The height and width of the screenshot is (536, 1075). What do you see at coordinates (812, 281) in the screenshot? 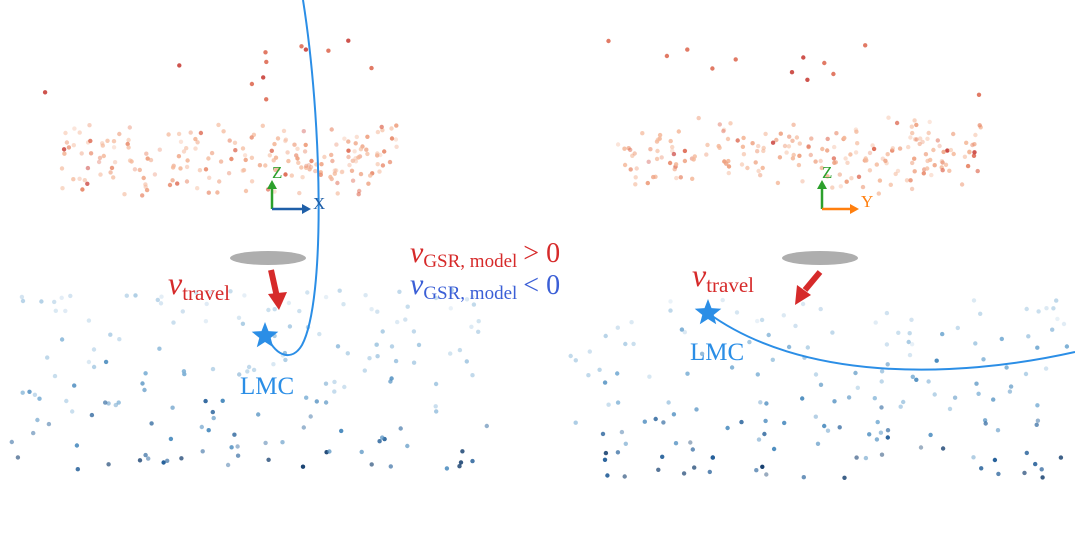
I see `travel-arrow` at bounding box center [812, 281].